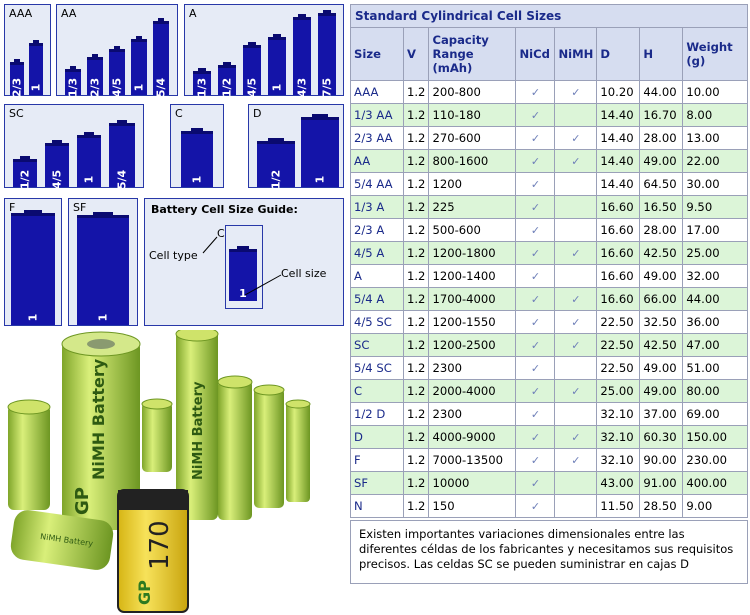 This screenshot has width=750, height=615. What do you see at coordinates (618, 483) in the screenshot?
I see `diameter-cell: 43.00` at bounding box center [618, 483].